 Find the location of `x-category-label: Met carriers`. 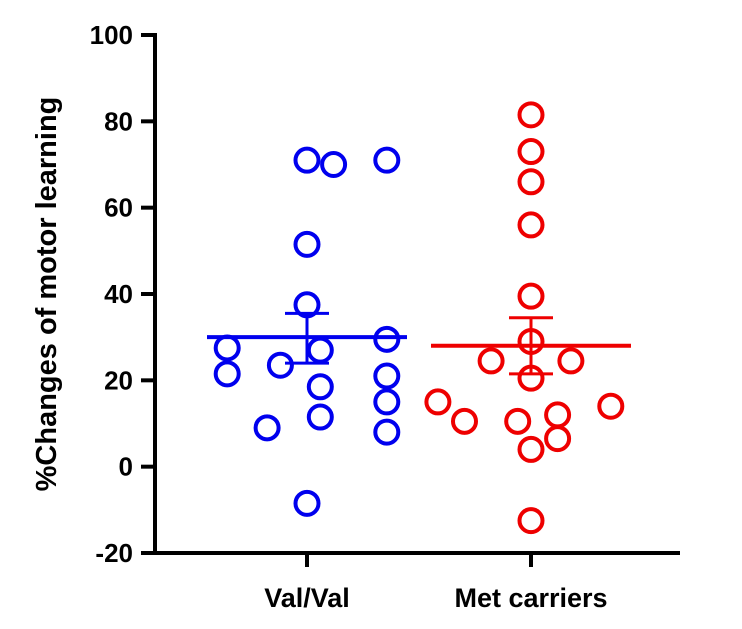

x-category-label: Met carriers is located at coordinates (530, 598).